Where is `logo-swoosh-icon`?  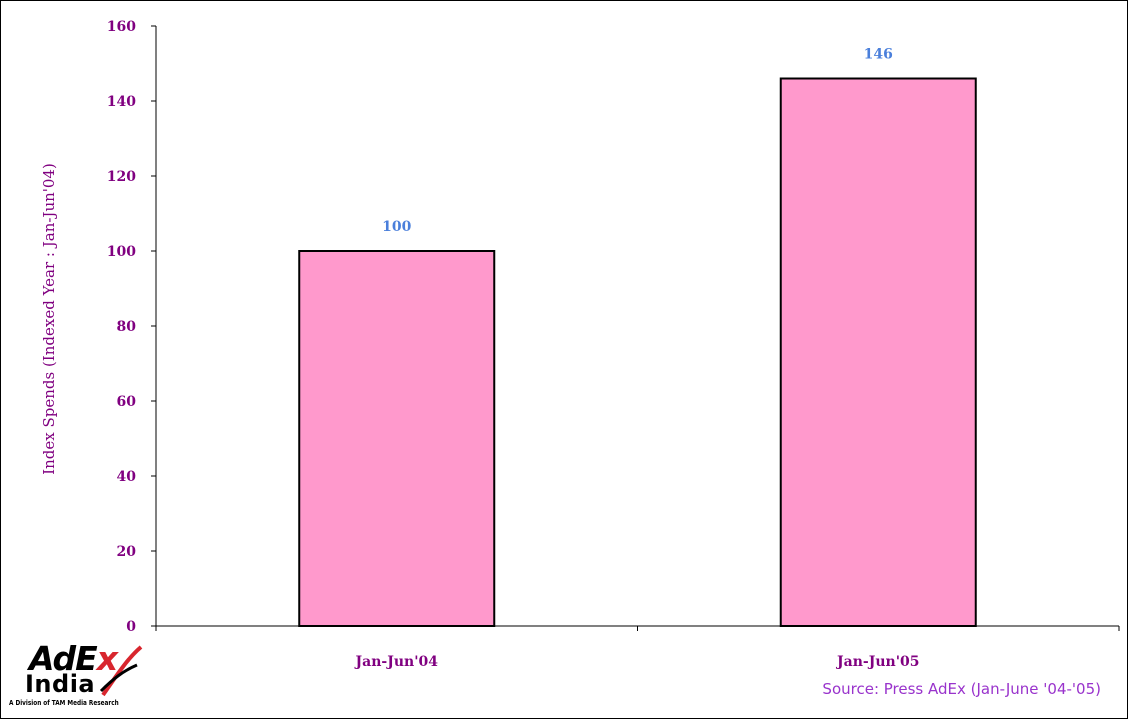
logo-swoosh-icon is located at coordinates (121, 671).